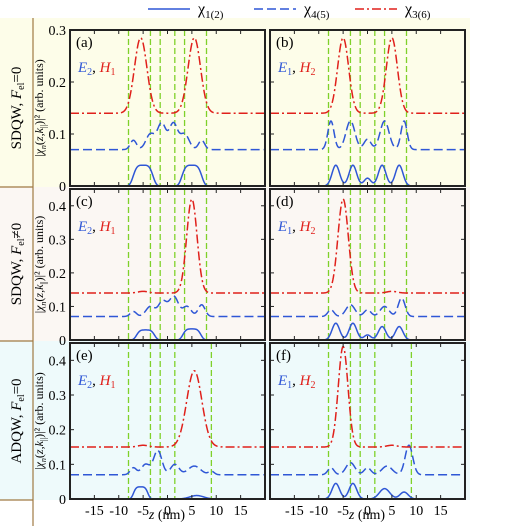  Describe the element at coordinates (84, 356) in the screenshot. I see `panel-label: (e)` at that location.